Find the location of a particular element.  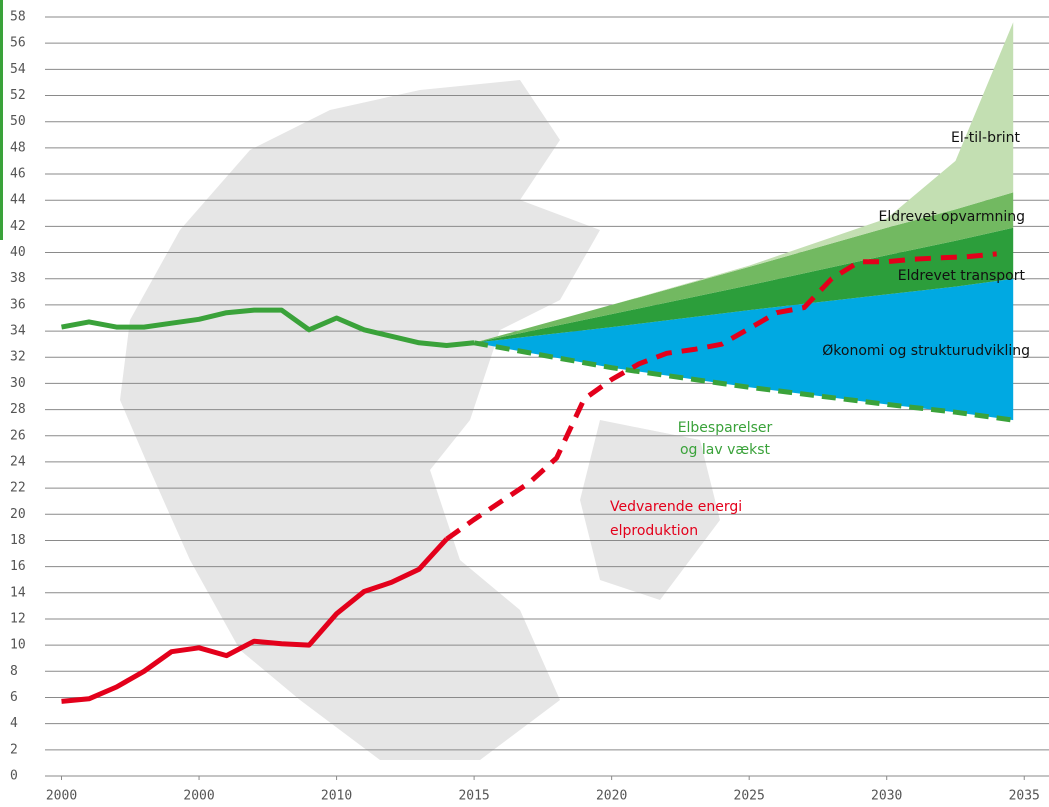

y-tick-label: 30 is located at coordinates (18, 383).